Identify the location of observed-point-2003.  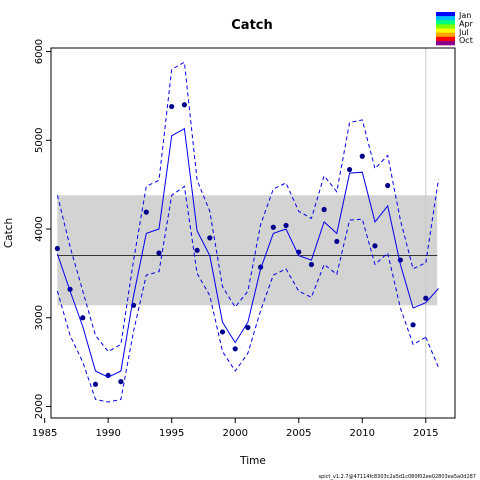
(273, 227).